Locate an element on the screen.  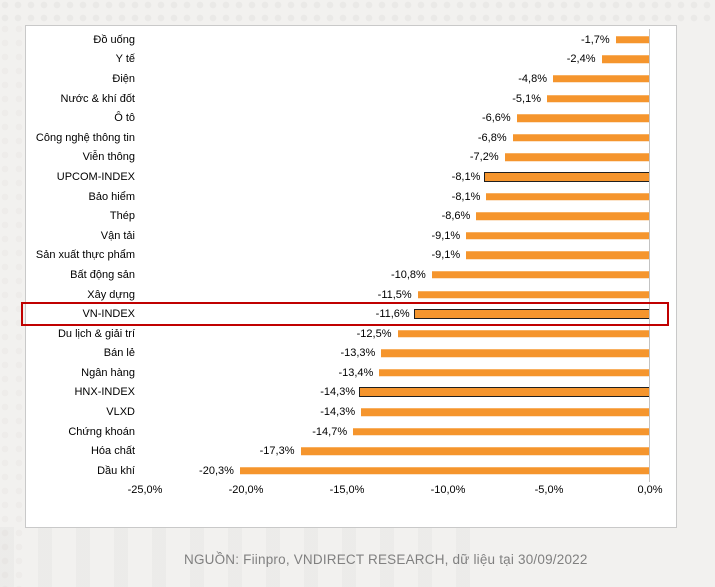
category-label: Viễn thông is located at coordinates (108, 157).